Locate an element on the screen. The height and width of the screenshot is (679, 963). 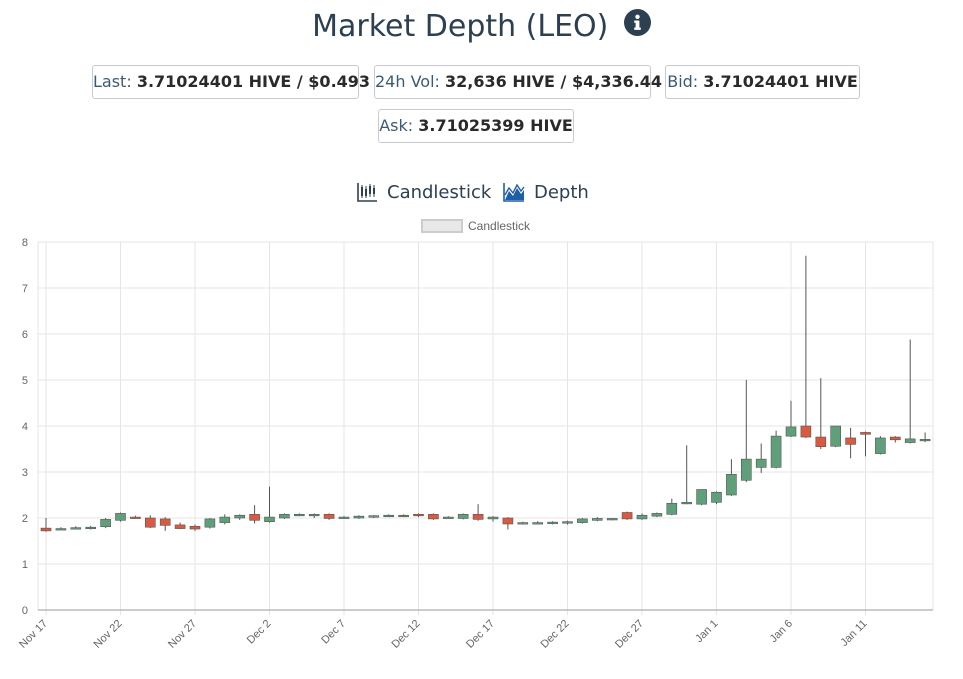
tab-candlestick: Candlestick is located at coordinates (424, 192).